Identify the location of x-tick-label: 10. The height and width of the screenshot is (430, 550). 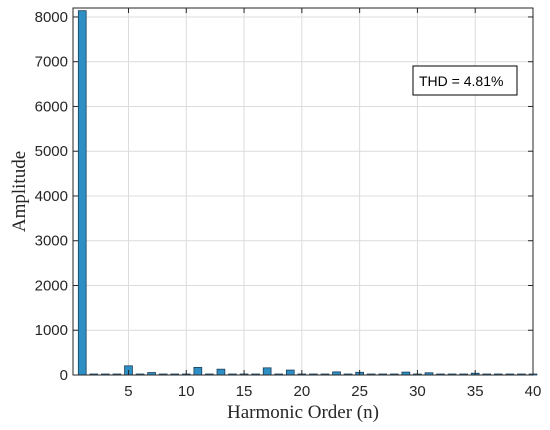
(186, 391).